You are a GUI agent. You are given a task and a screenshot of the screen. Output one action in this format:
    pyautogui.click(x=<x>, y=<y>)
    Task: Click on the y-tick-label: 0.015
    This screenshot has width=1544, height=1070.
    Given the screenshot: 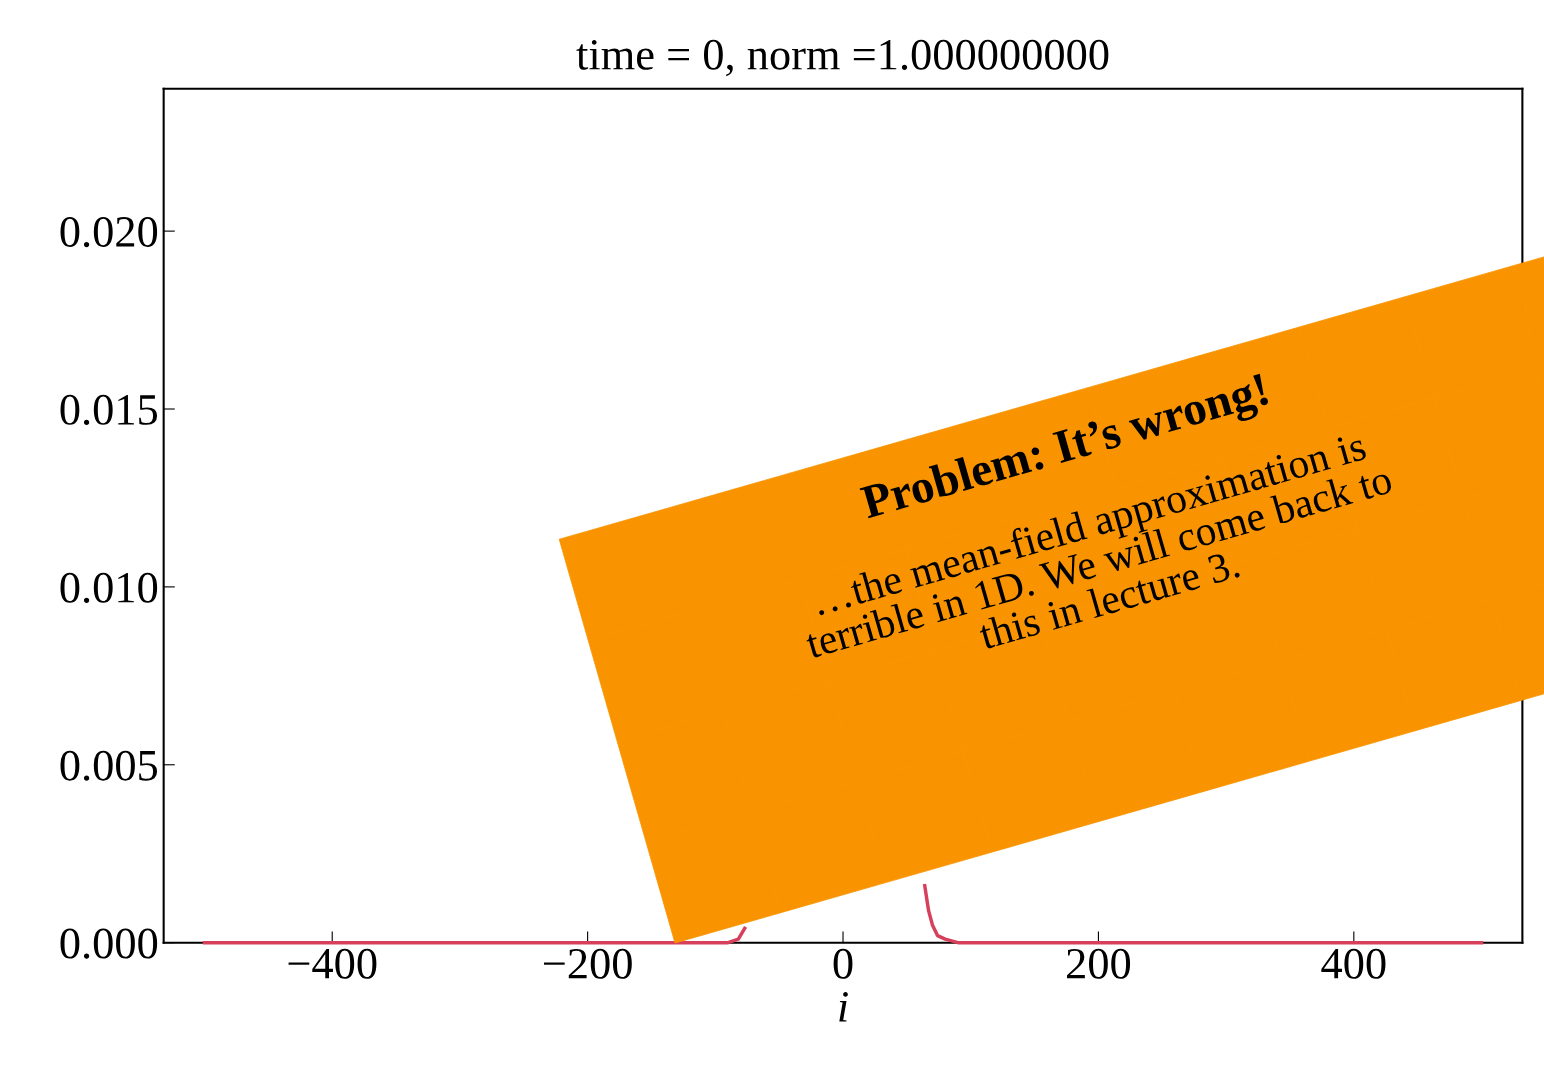 What is the action you would take?
    pyautogui.click(x=109, y=410)
    